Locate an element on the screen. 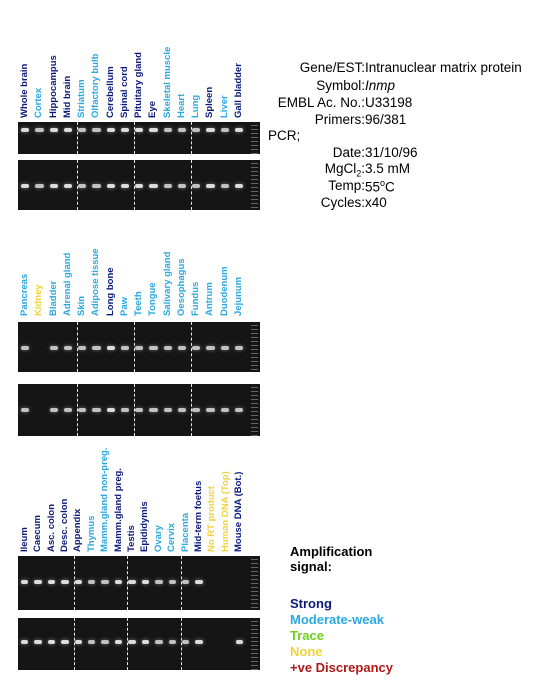 Image resolution: width=559 pixels, height=684 pixels. legend-item-none: None is located at coordinates (306, 651).